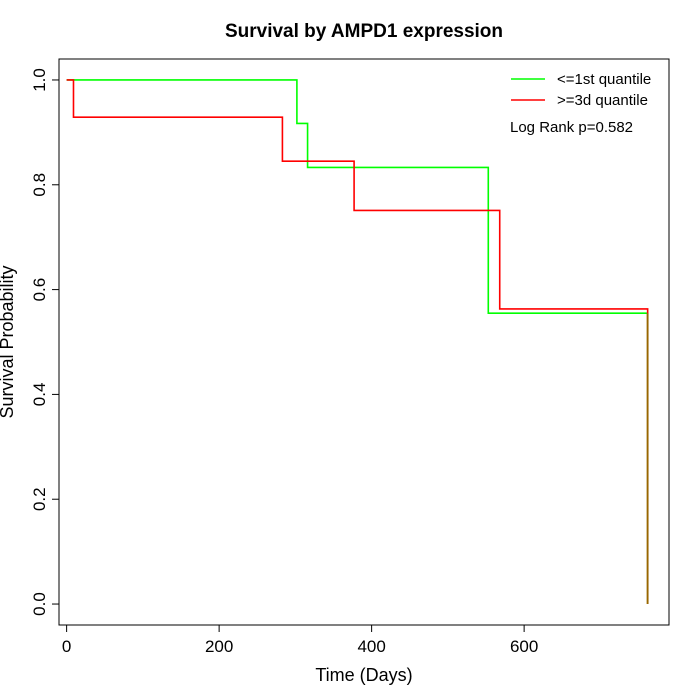 This screenshot has height=700, width=700. Describe the element at coordinates (571, 127) in the screenshot. I see `logrank-annotation: Log Rank p=0.582` at that location.